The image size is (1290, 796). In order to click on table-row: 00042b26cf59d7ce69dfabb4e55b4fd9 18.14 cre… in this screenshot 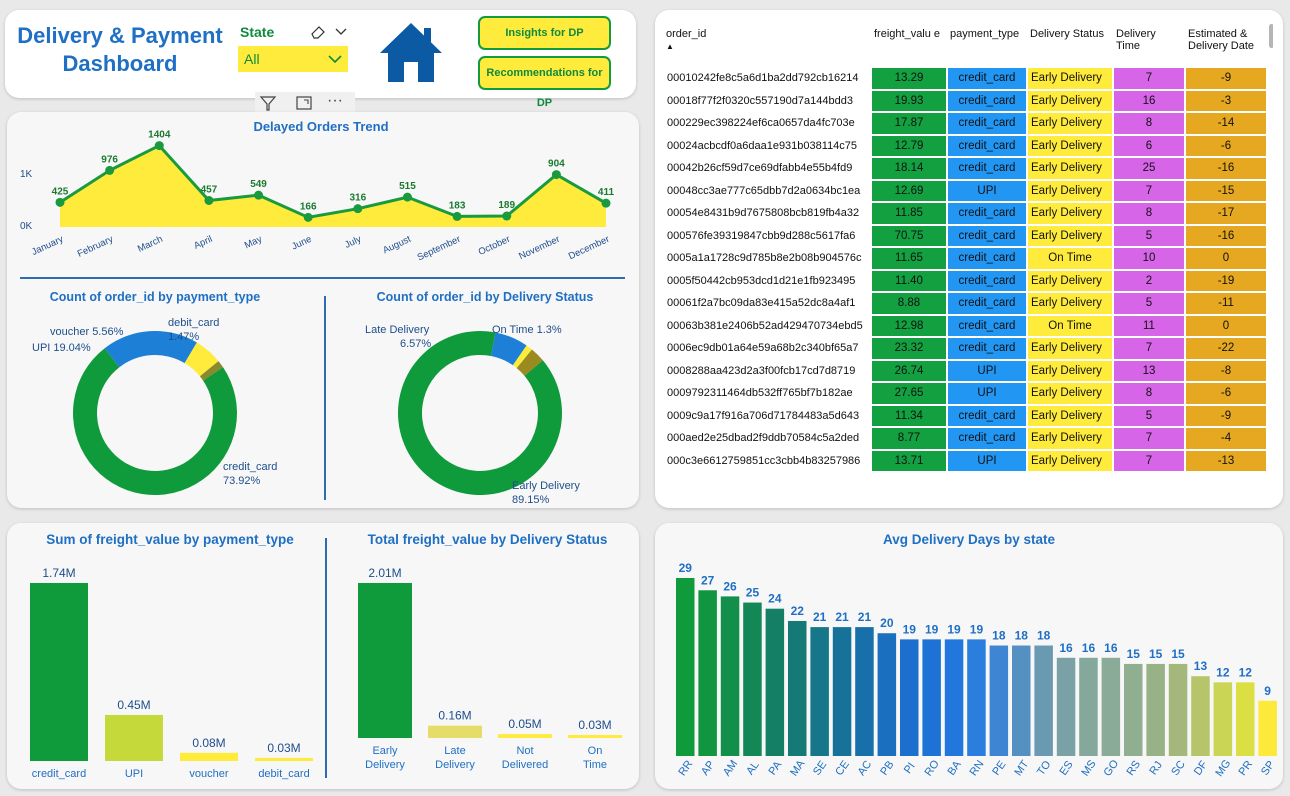, I will do `click(965, 168)`.